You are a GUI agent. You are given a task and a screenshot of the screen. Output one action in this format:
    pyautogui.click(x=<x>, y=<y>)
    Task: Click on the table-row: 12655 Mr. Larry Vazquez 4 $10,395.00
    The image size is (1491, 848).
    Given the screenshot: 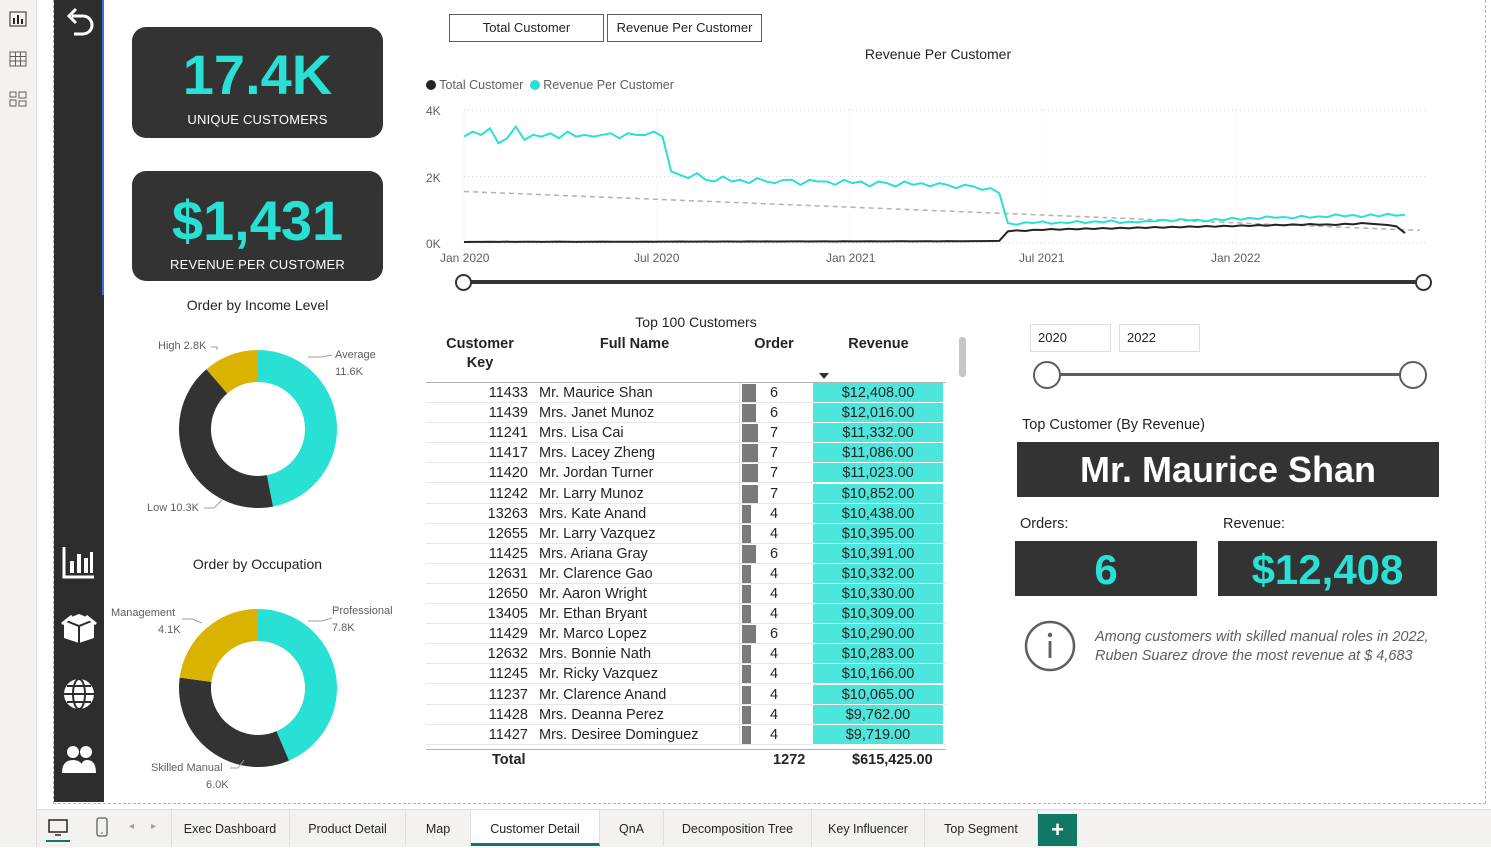 What is the action you would take?
    pyautogui.click(x=686, y=533)
    